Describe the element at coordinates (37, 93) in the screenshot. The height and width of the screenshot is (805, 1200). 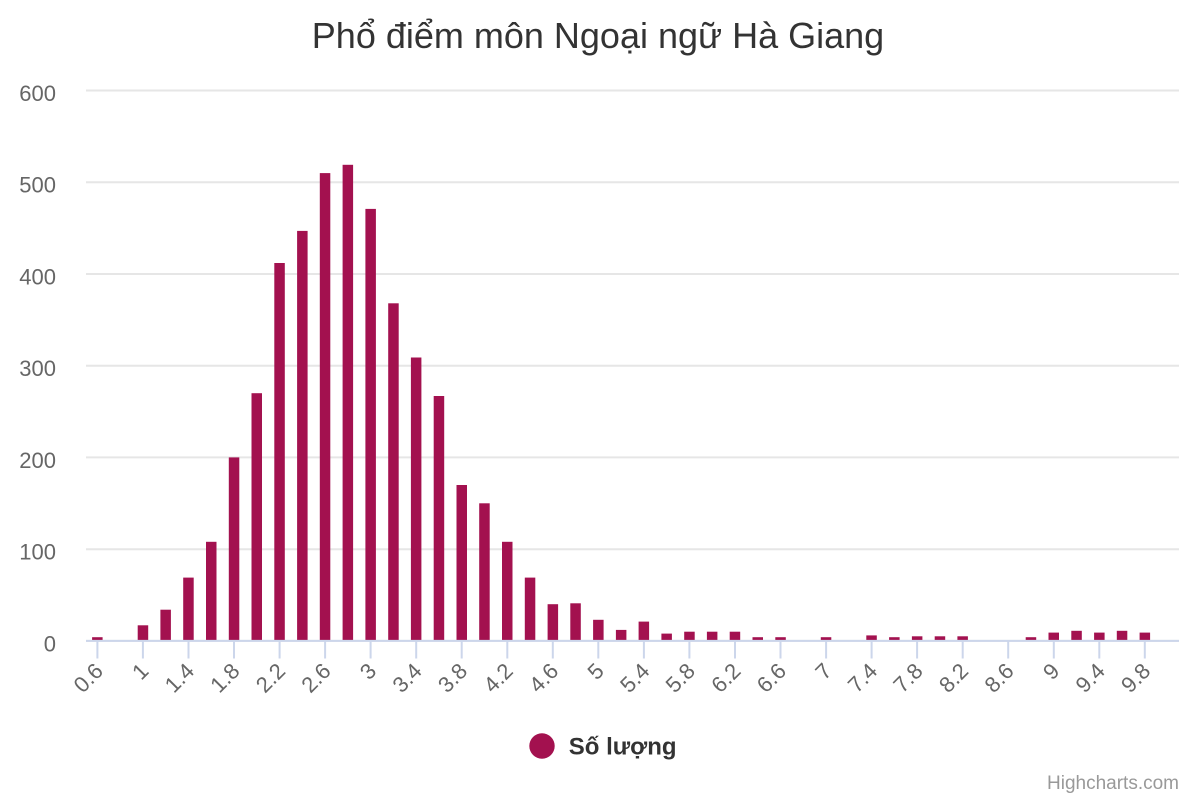
I see `svg-text: 600` at that location.